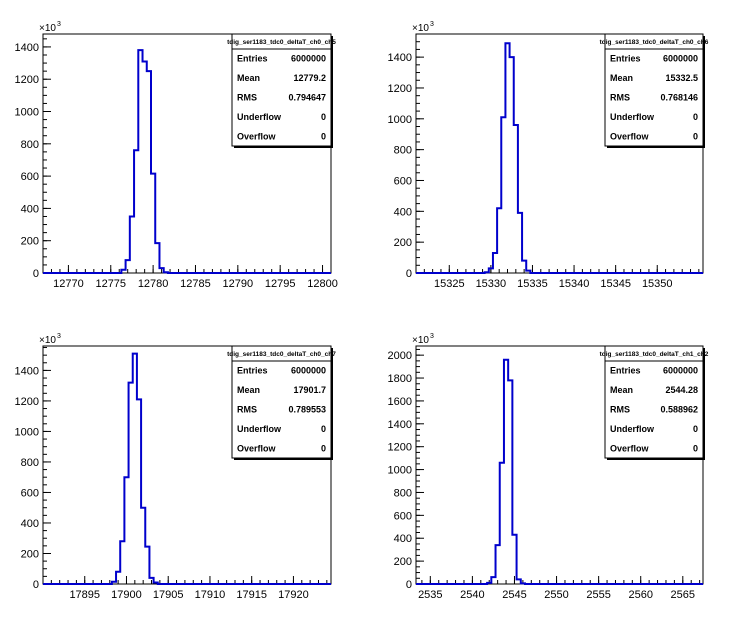 Image resolution: width=746 pixels, height=622 pixels. What do you see at coordinates (400, 356) in the screenshot?
I see `y-tick-label: 2000` at bounding box center [400, 356].